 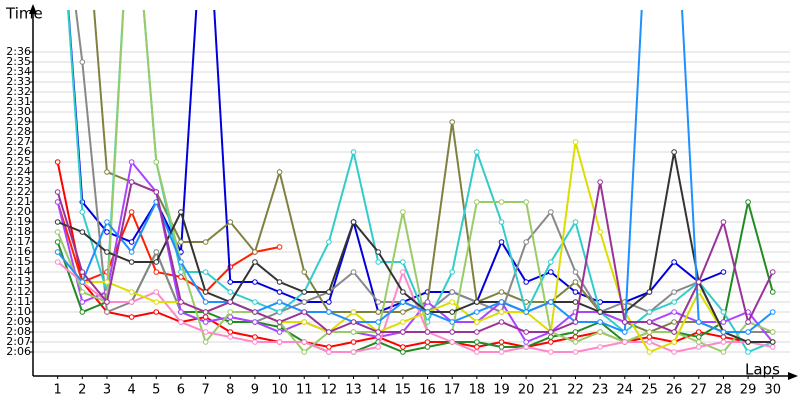 What do you see at coordinates (24, 14) in the screenshot?
I see `y-axis-label: Time` at bounding box center [24, 14].